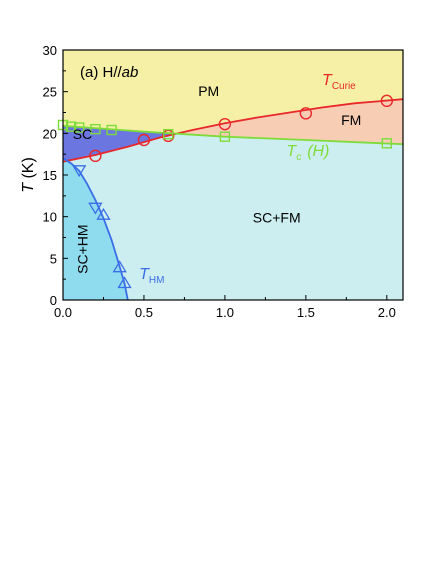  What do you see at coordinates (344, 86) in the screenshot?
I see `series-label-subscript: Curie` at bounding box center [344, 86].